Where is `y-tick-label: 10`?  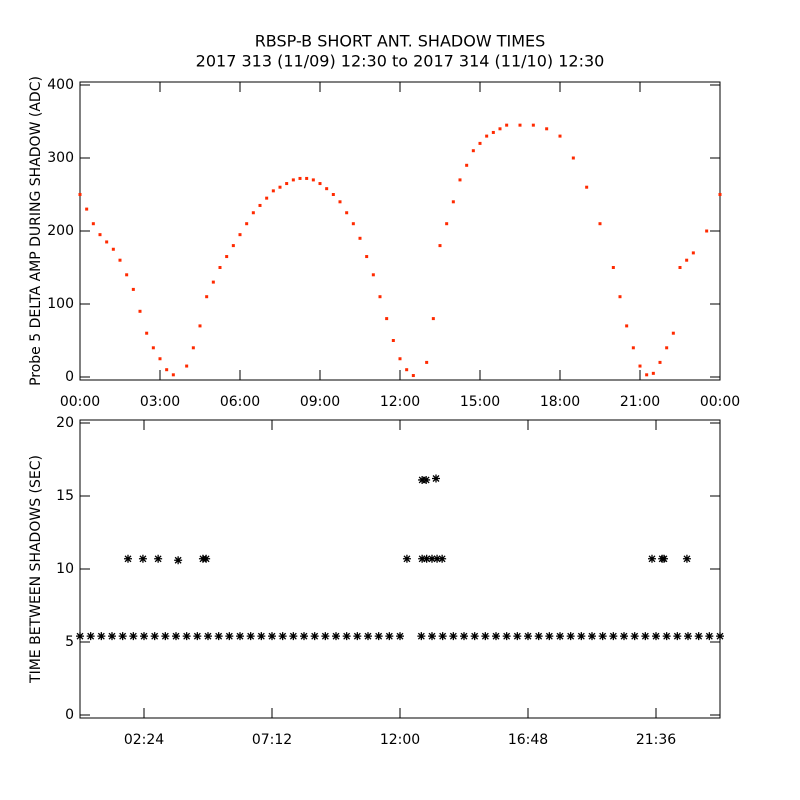
y-tick-label: 10 is located at coordinates (65, 569).